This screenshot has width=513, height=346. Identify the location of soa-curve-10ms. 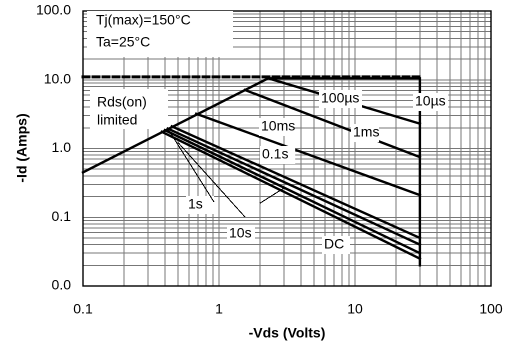
(308, 154).